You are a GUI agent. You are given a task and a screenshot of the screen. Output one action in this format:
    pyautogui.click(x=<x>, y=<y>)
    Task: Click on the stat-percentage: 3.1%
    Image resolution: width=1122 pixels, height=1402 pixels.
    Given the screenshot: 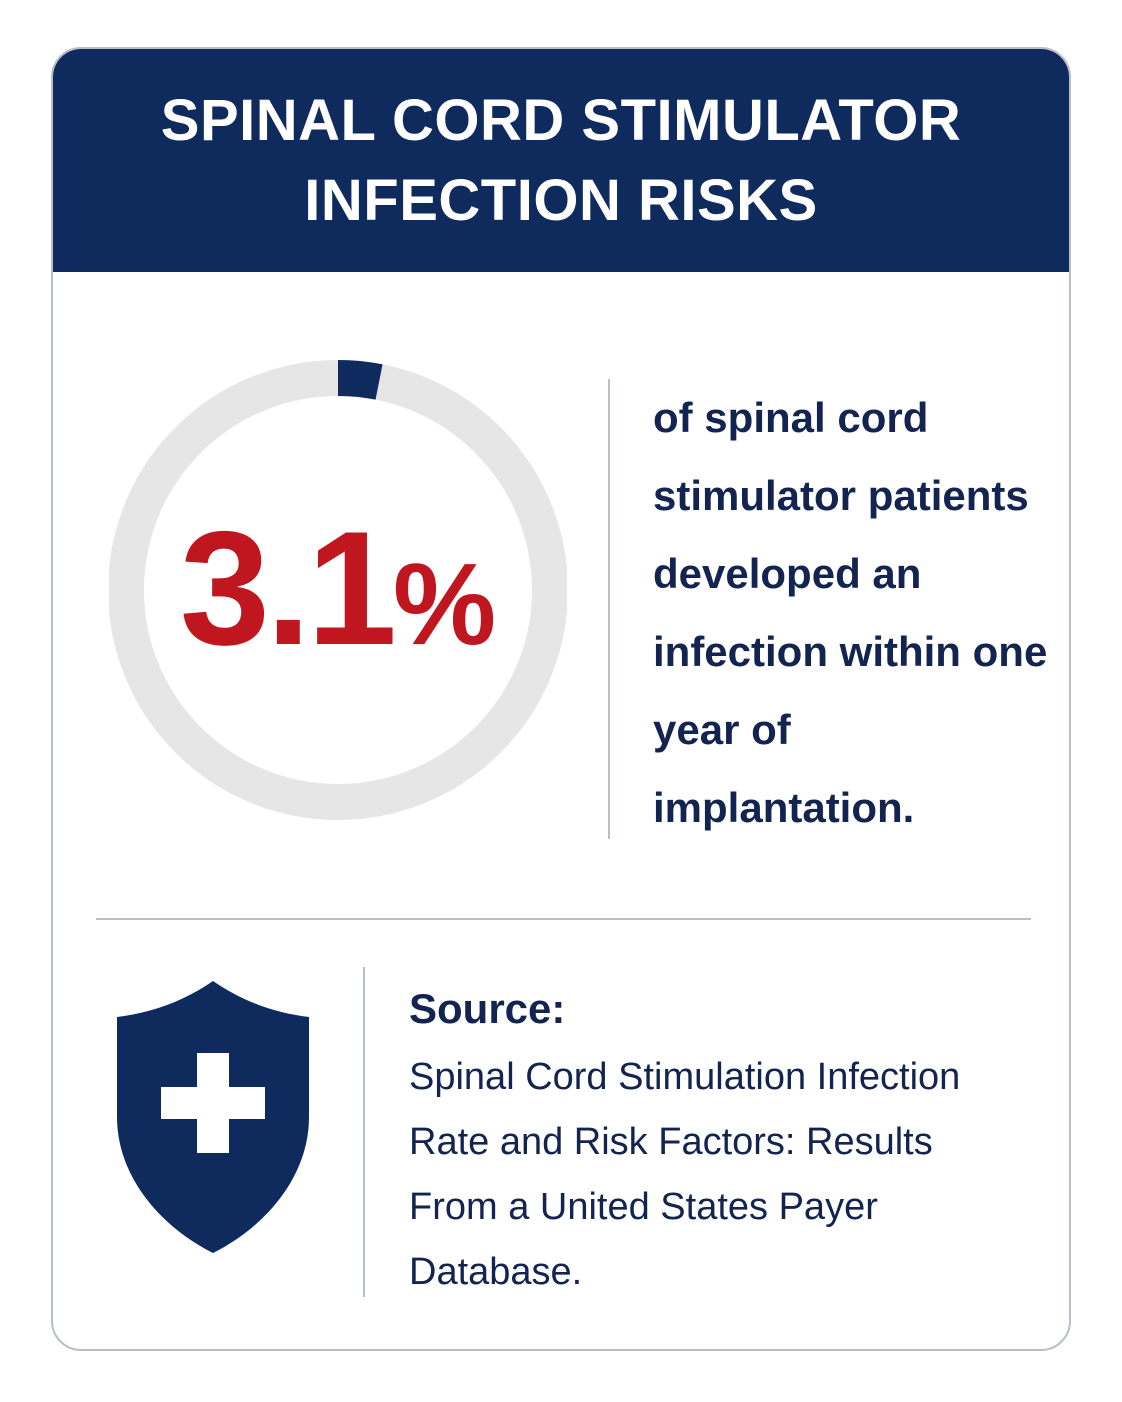 What is the action you would take?
    pyautogui.click(x=338, y=596)
    